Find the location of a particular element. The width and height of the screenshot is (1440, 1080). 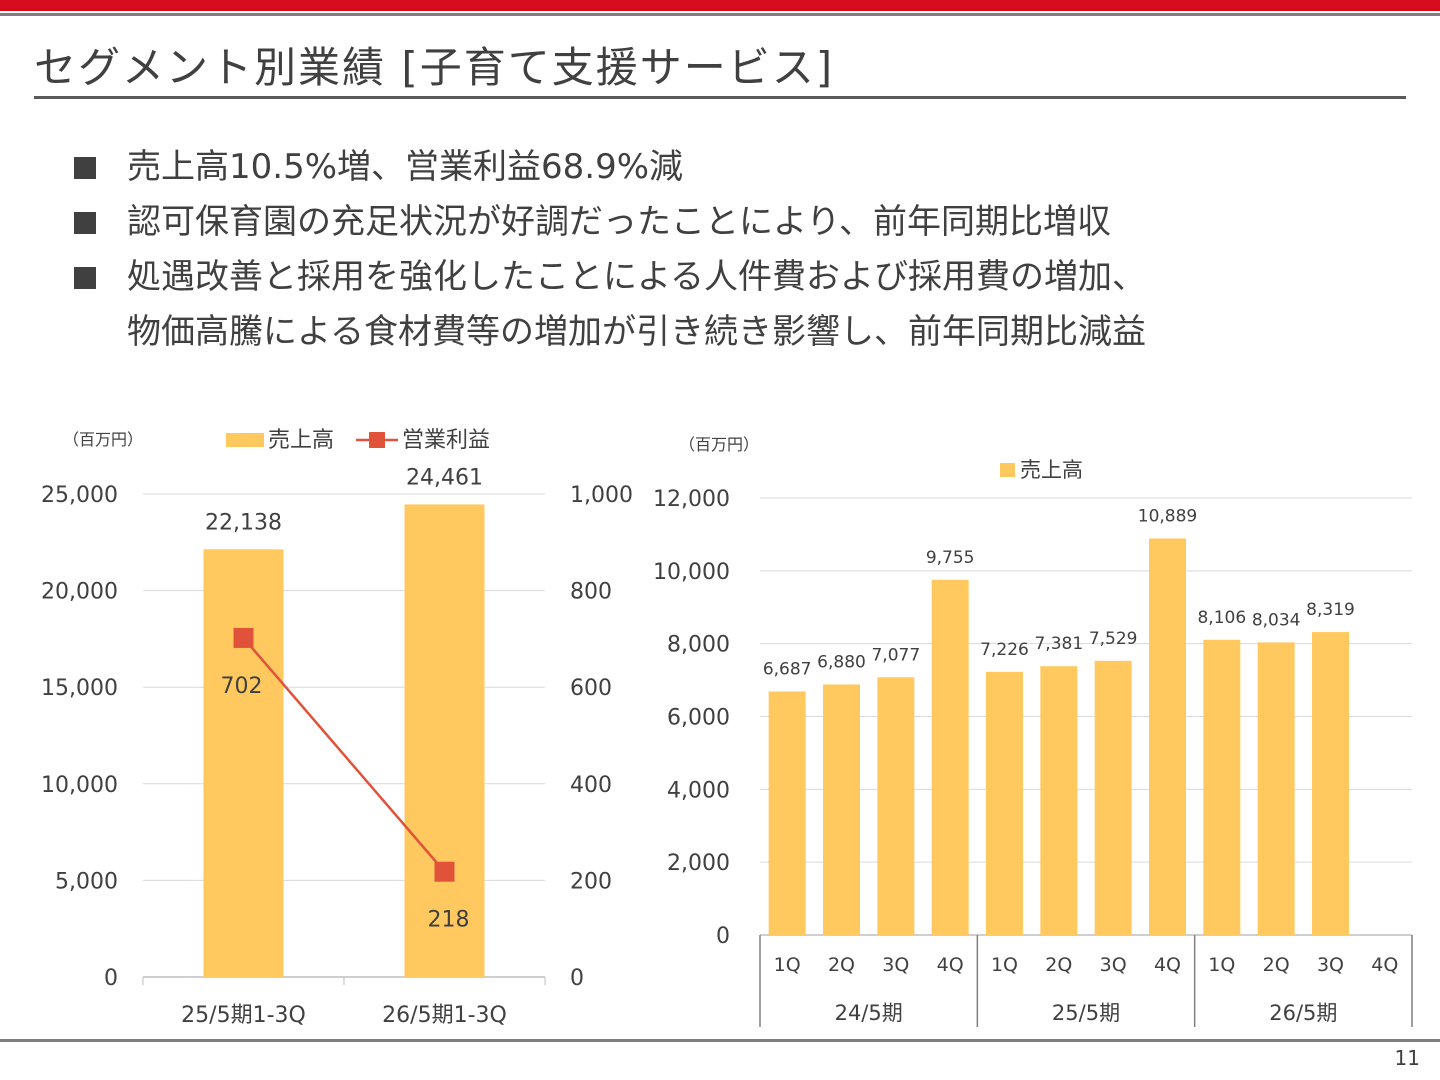

legend-marker-profit is located at coordinates (377, 440).